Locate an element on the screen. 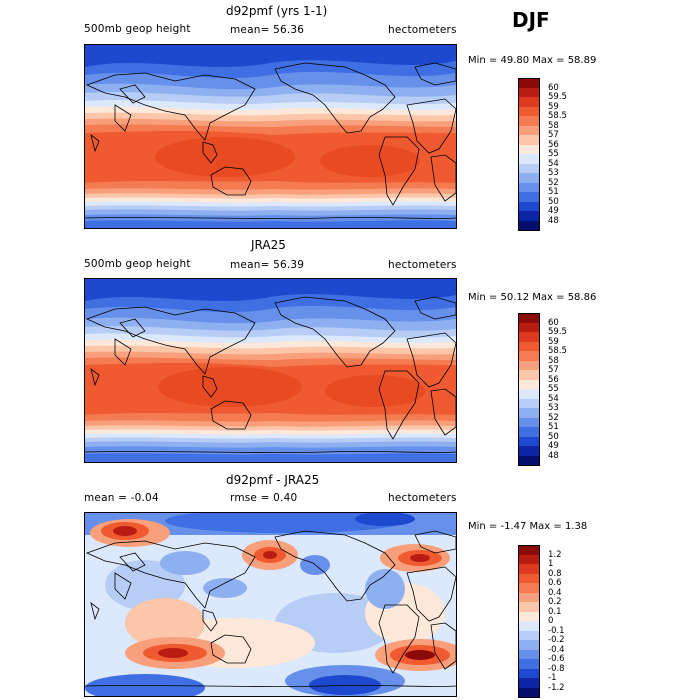  panel3-title: d92pmf - JRA25 is located at coordinates (273, 480).